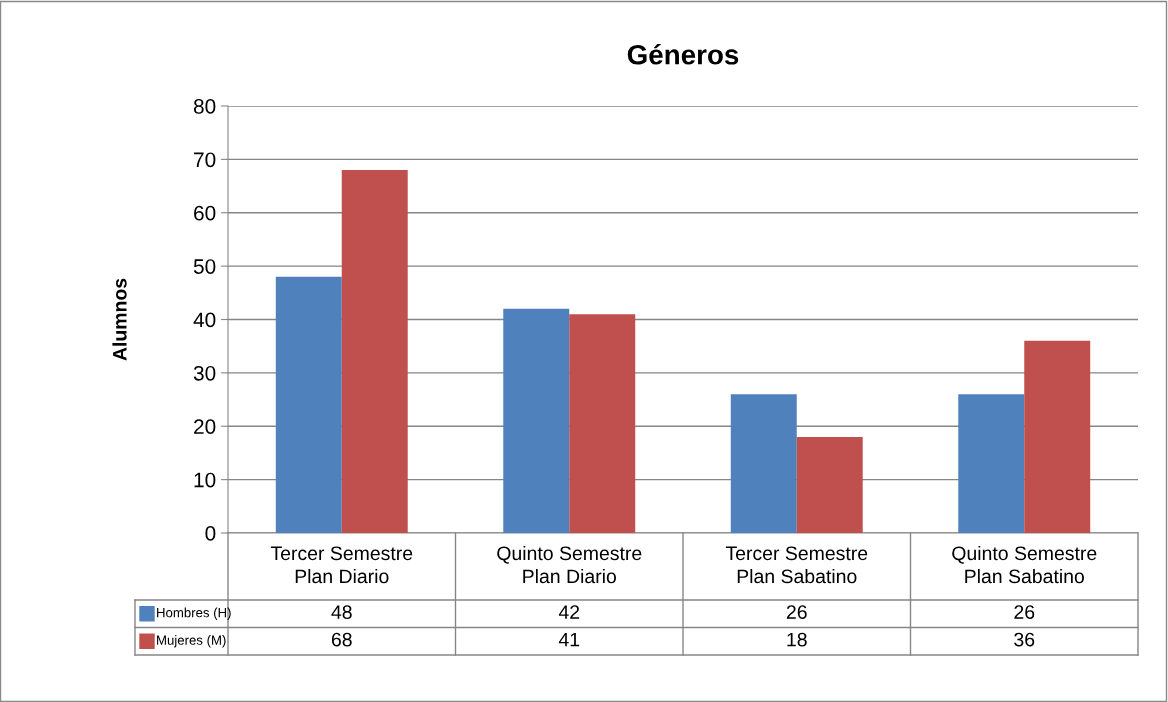 The width and height of the screenshot is (1168, 702). What do you see at coordinates (683, 54) in the screenshot?
I see `chart-title: Géneros` at bounding box center [683, 54].